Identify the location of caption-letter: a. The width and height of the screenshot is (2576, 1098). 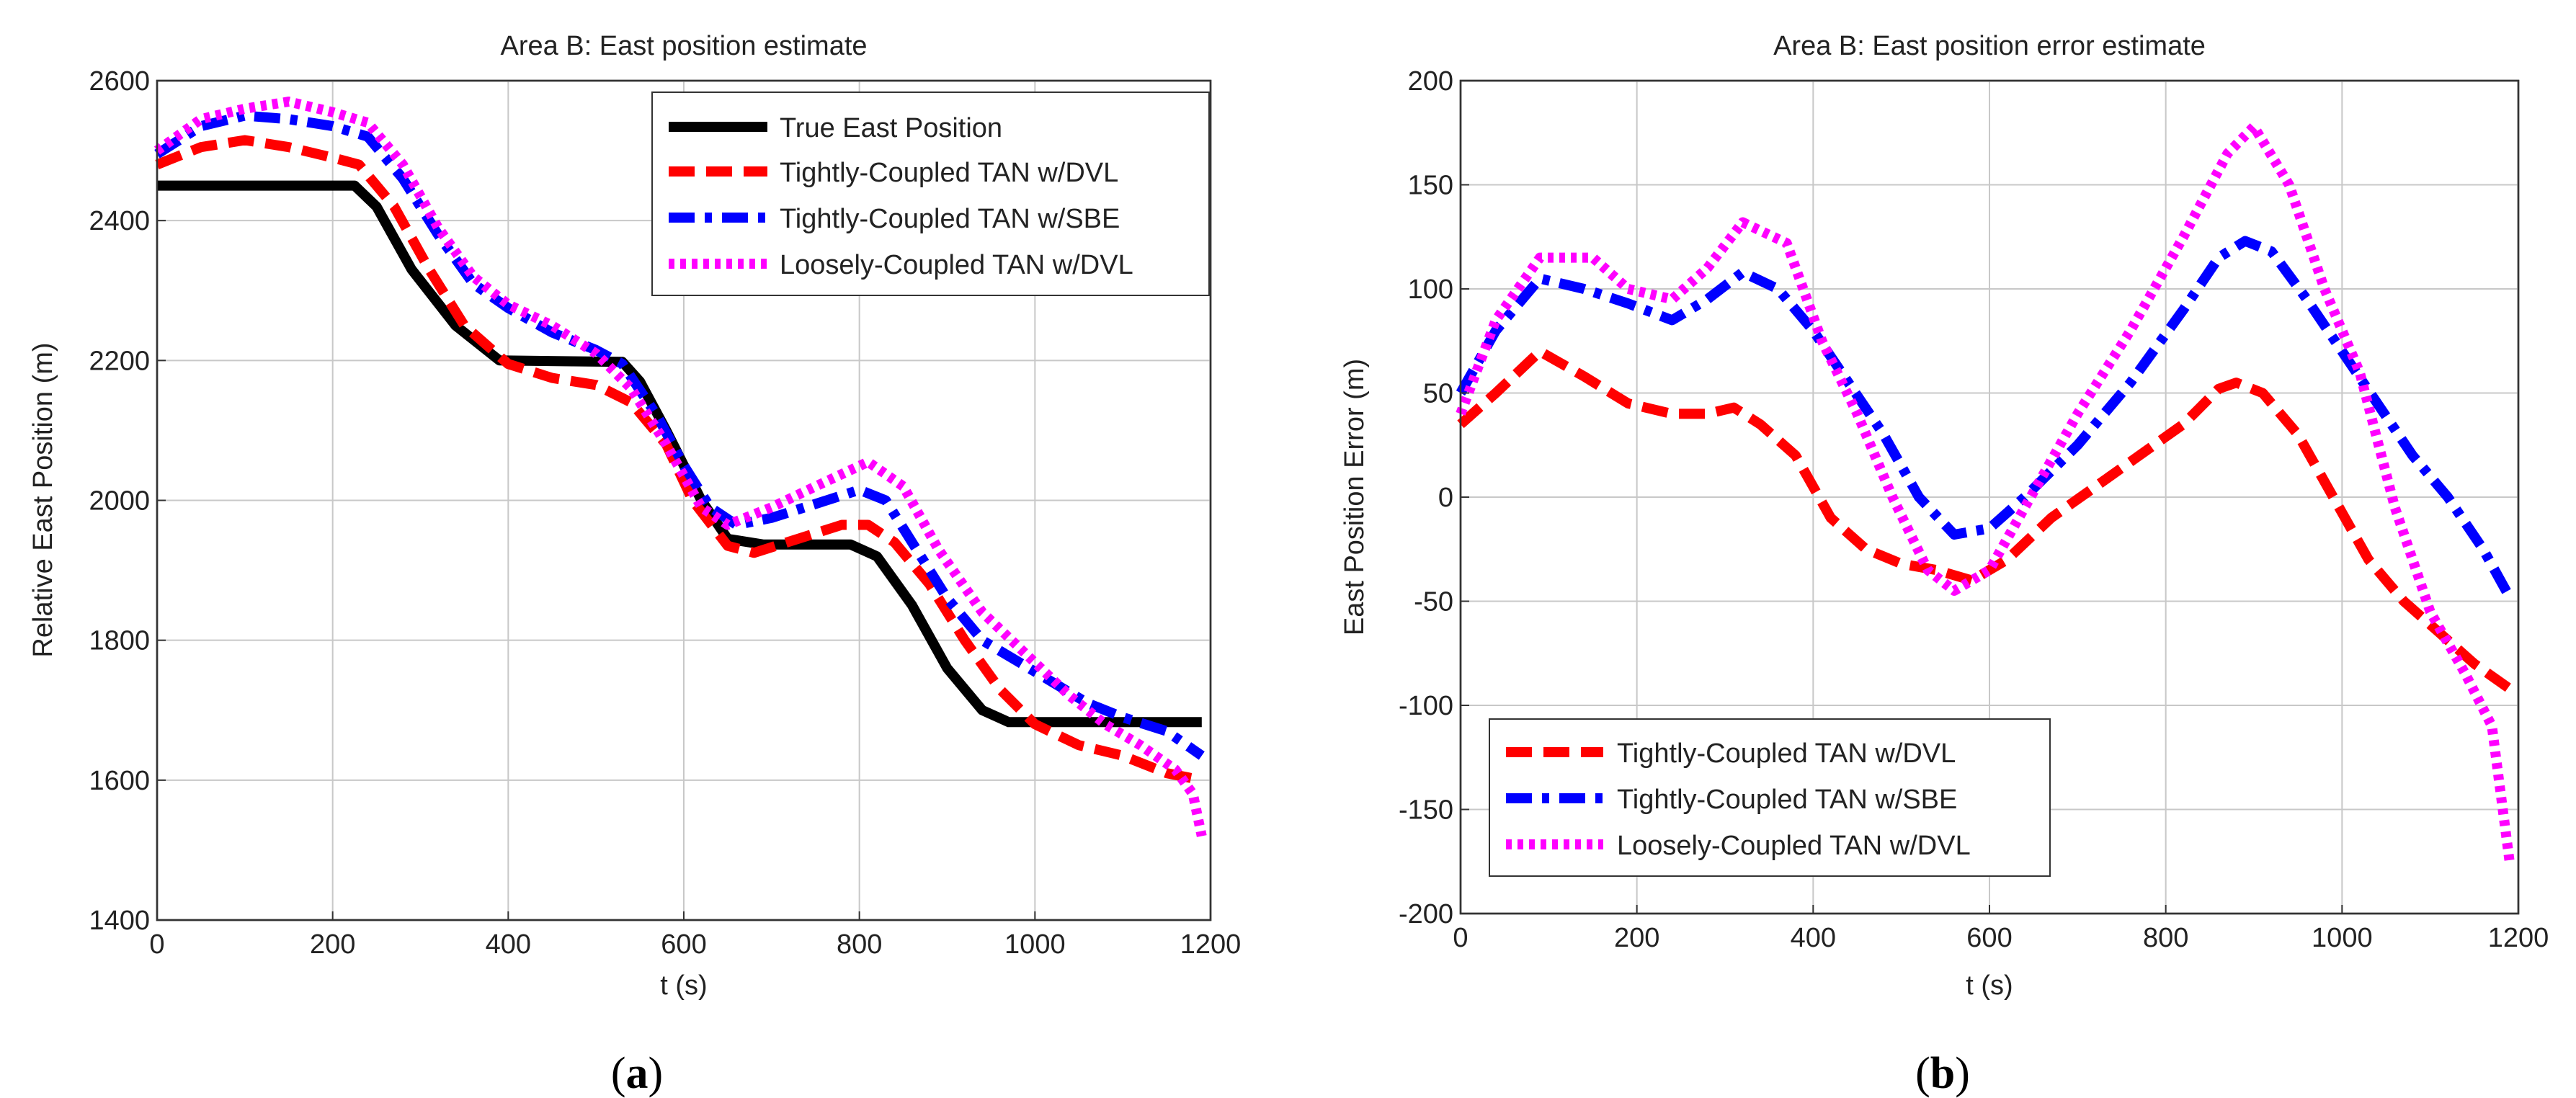
(637, 1074).